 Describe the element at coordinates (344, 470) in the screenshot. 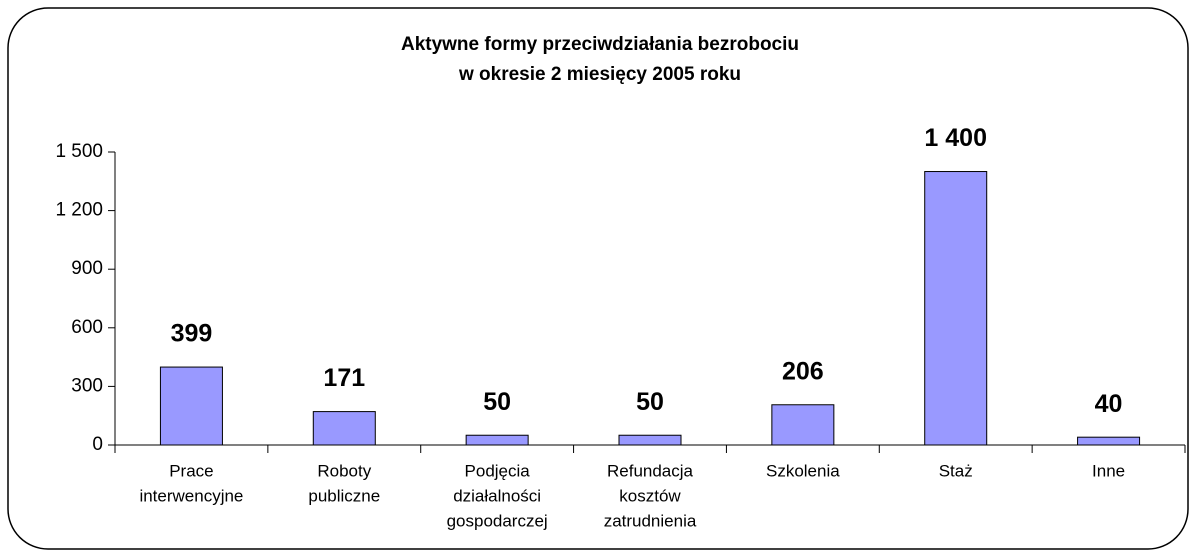

I see `x-tick-label: Roboty` at that location.